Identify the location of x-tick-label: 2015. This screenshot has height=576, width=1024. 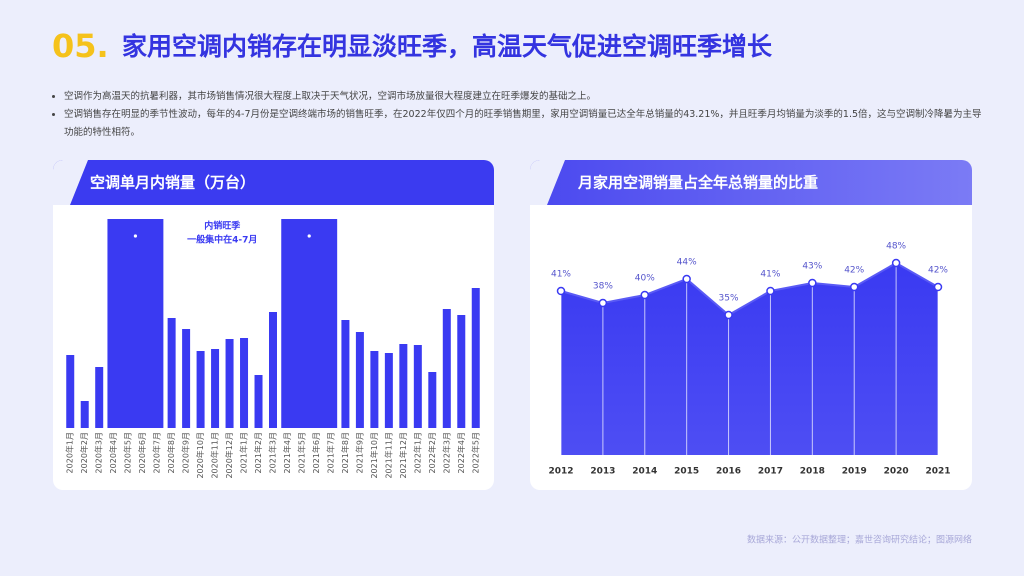
(686, 472).